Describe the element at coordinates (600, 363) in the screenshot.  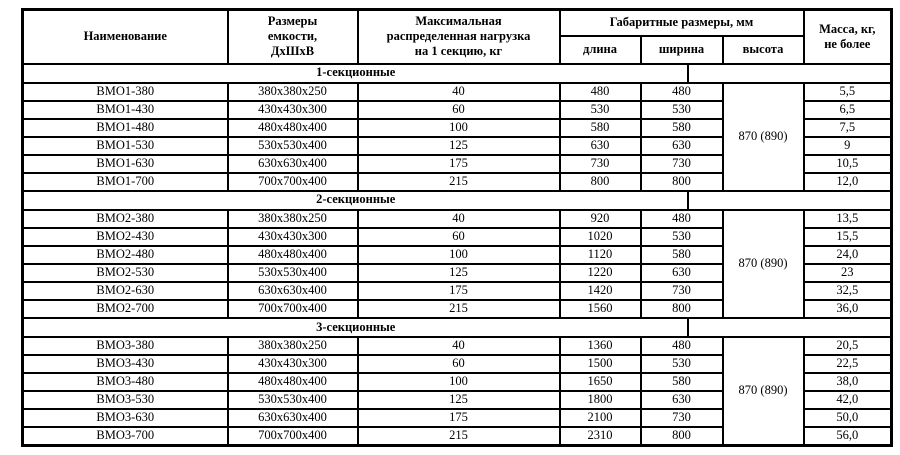
I see `length-mm: 1500` at that location.